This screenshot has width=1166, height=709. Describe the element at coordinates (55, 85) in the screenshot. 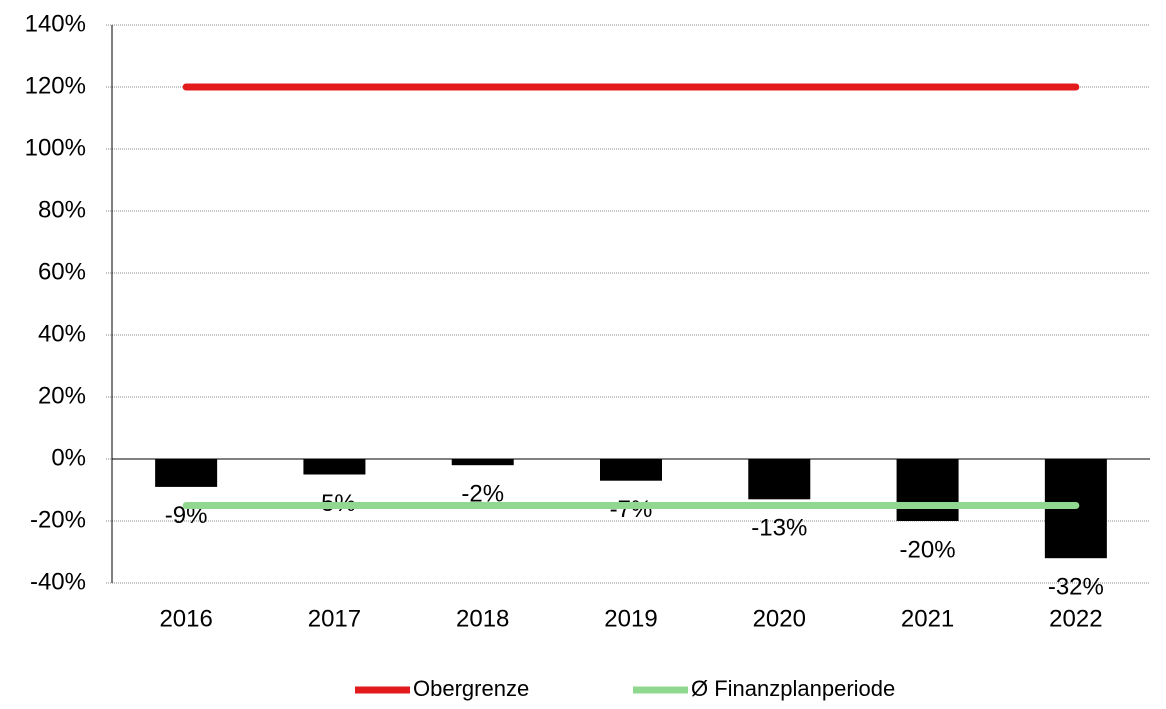

I see `y-tick-label: 120%` at that location.